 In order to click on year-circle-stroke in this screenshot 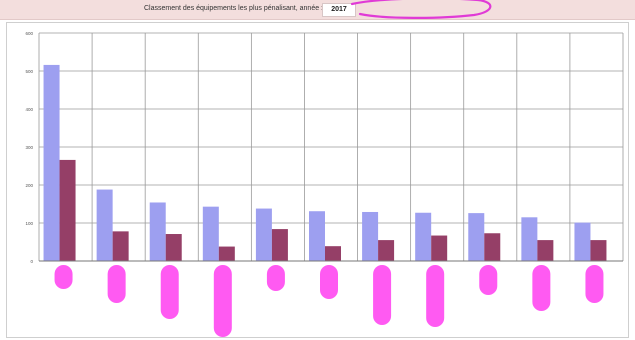, I will do `click(421, 9)`.